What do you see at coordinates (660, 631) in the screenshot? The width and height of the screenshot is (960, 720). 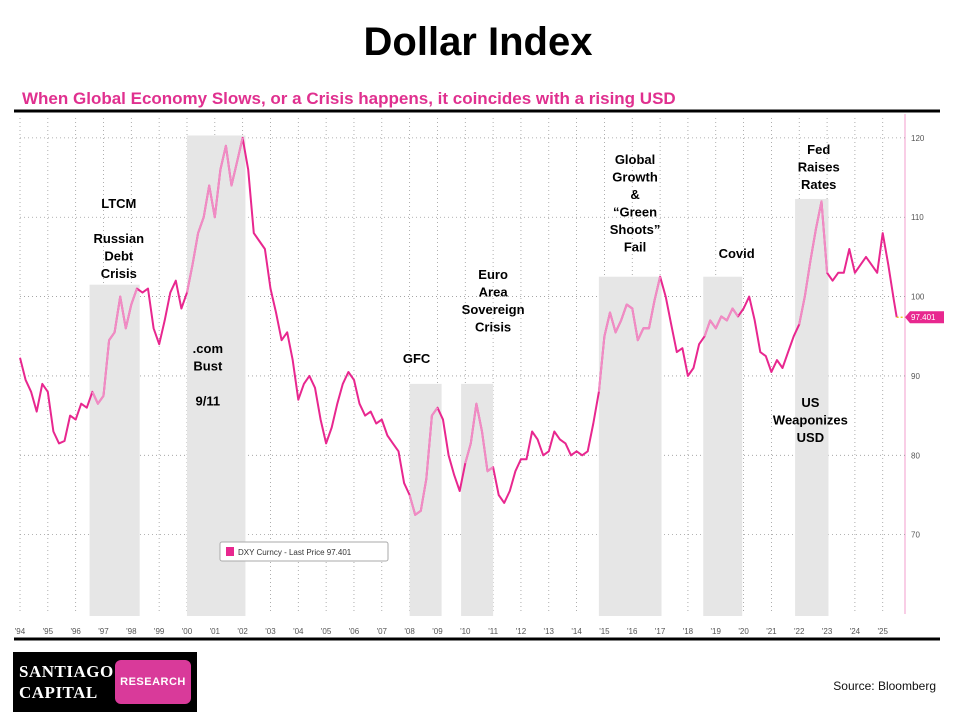 I see `x-tick-label: '17` at bounding box center [660, 631].